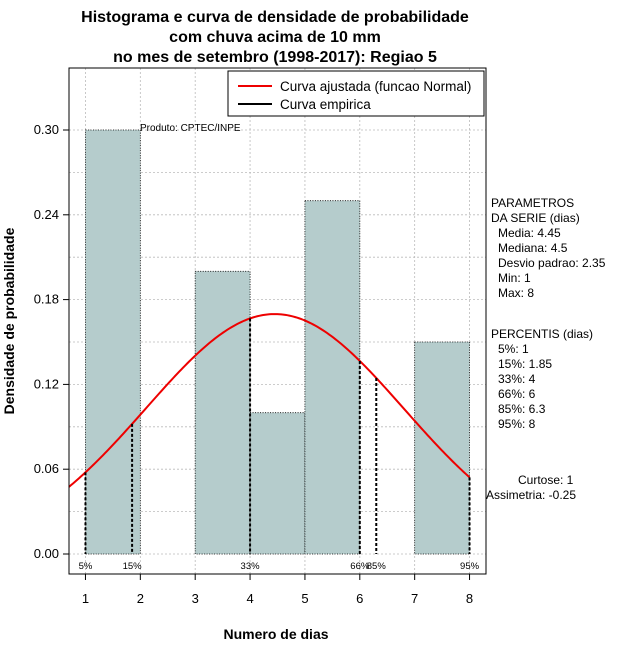 This screenshot has height=660, width=640. I want to click on percentis-line: 15%: 1.85, so click(525, 364).